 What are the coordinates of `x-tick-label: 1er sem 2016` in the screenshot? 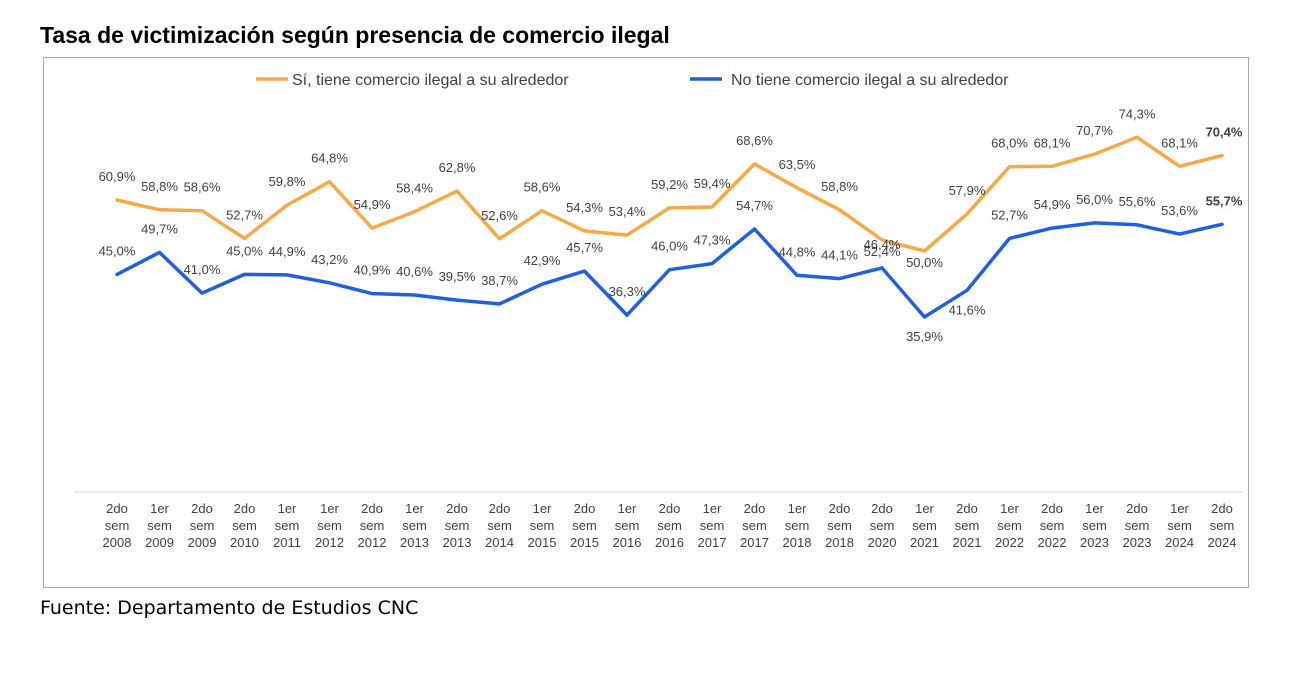 It's located at (627, 525).